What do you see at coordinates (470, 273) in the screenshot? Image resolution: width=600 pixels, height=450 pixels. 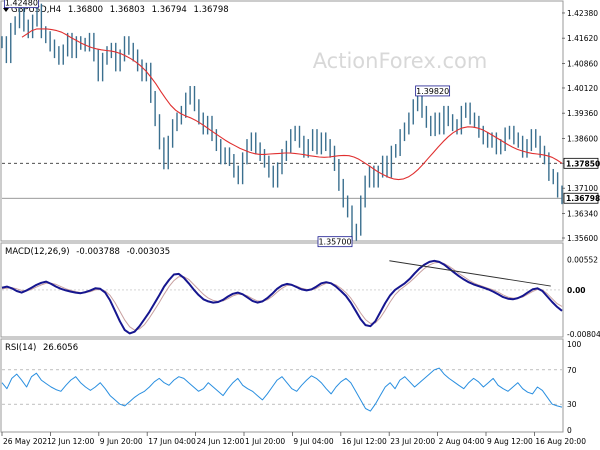 I see `macd-trendline` at bounding box center [470, 273].